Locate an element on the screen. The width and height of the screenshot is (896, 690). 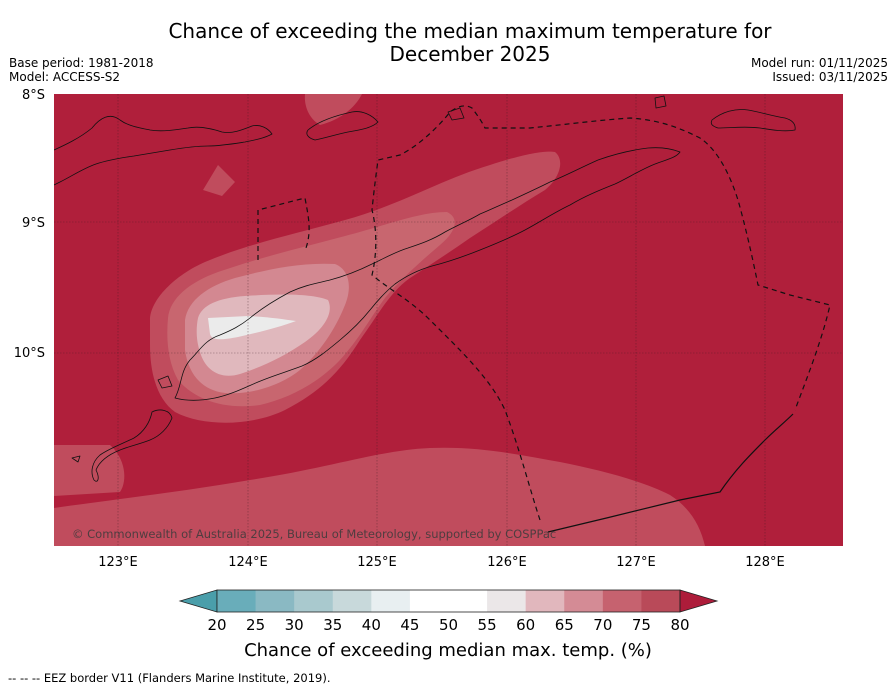
colorbar-tick-label: 80 is located at coordinates (679, 625).